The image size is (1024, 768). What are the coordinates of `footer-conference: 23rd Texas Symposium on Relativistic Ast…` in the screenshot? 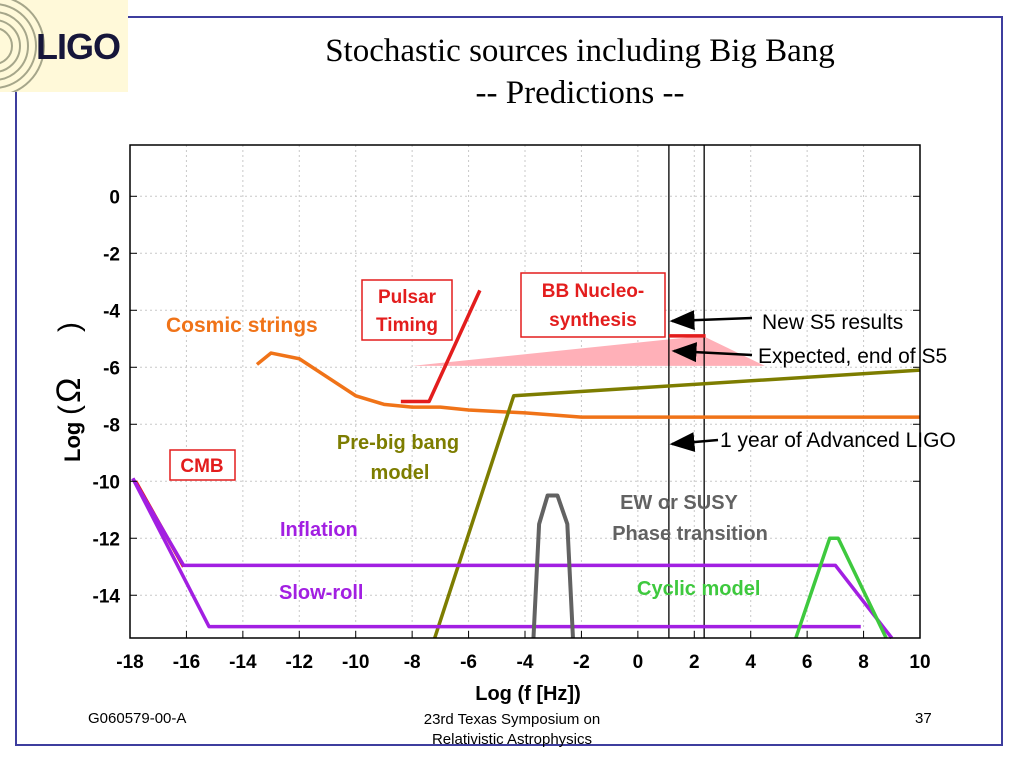 It's located at (512, 730).